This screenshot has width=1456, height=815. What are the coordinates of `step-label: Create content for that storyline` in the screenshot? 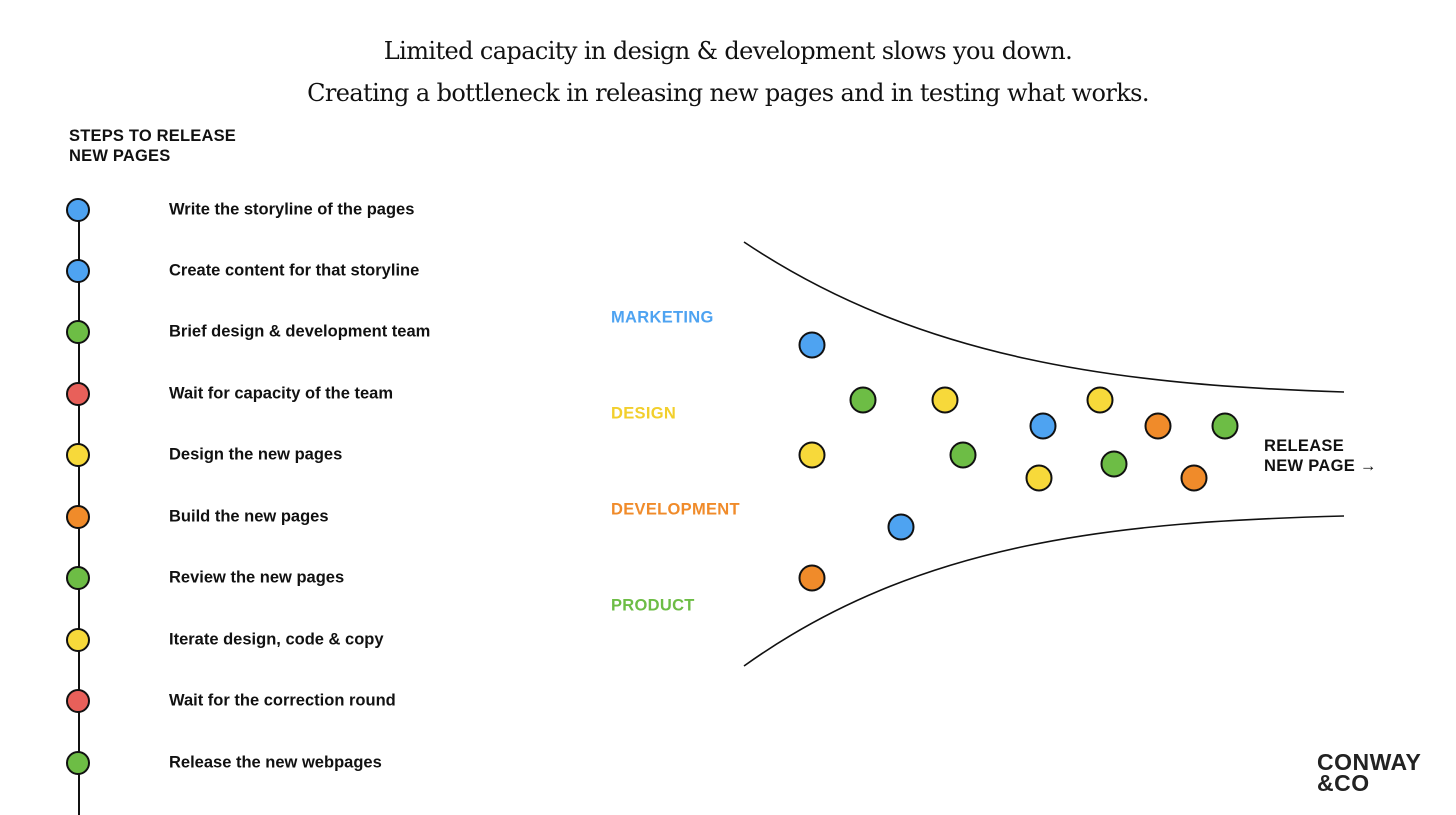 It's located at (294, 270).